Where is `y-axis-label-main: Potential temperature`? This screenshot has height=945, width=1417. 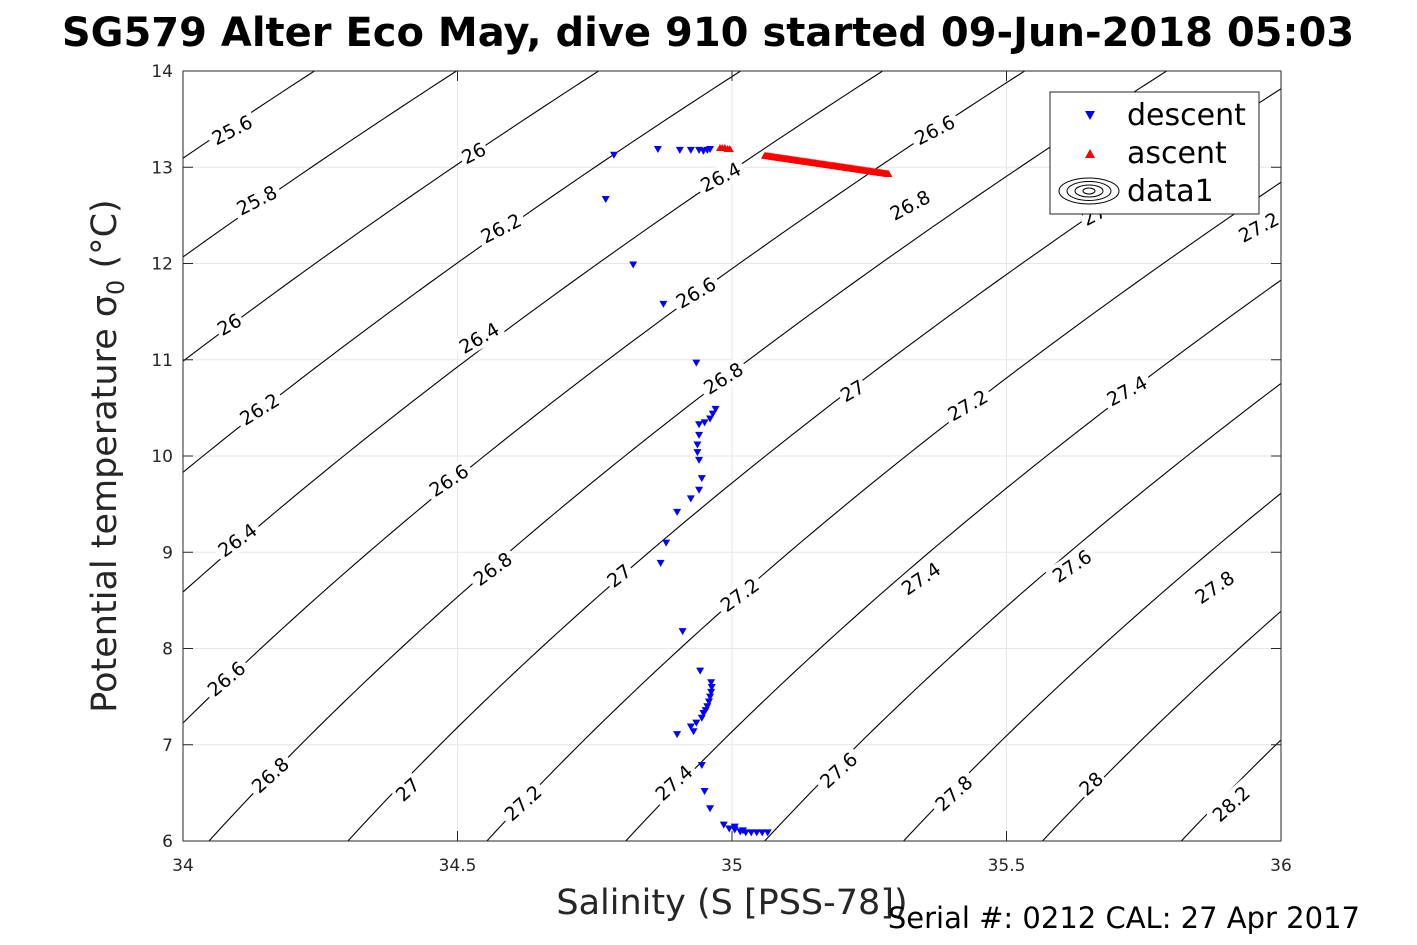 y-axis-label-main: Potential temperature is located at coordinates (105, 515).